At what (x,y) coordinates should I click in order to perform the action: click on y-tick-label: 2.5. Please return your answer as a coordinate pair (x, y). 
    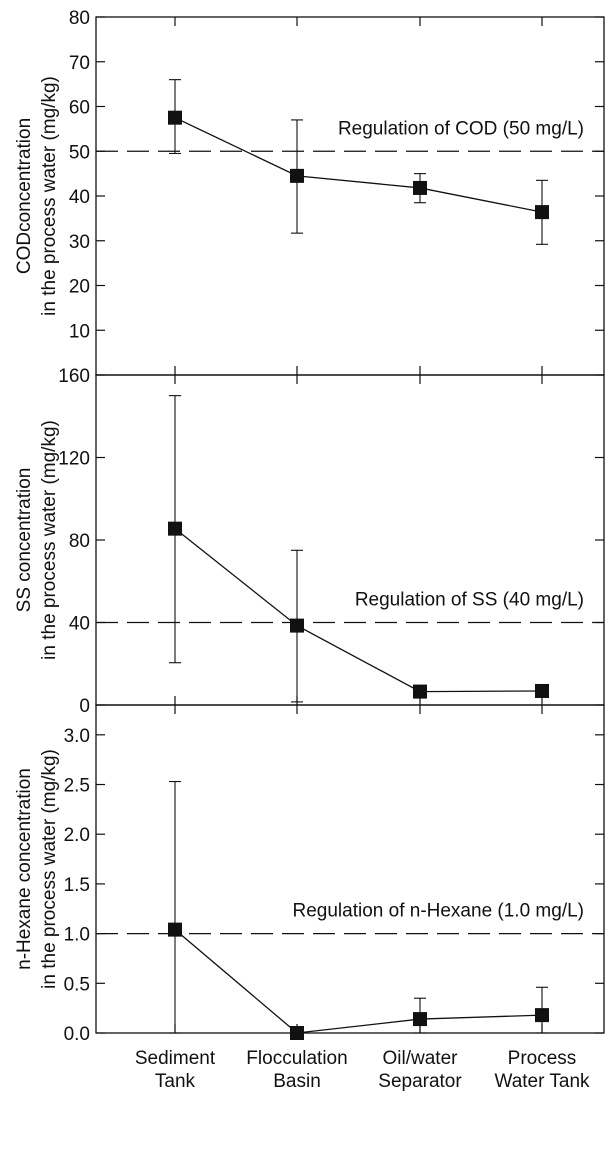
    Looking at the image, I should click on (77, 786).